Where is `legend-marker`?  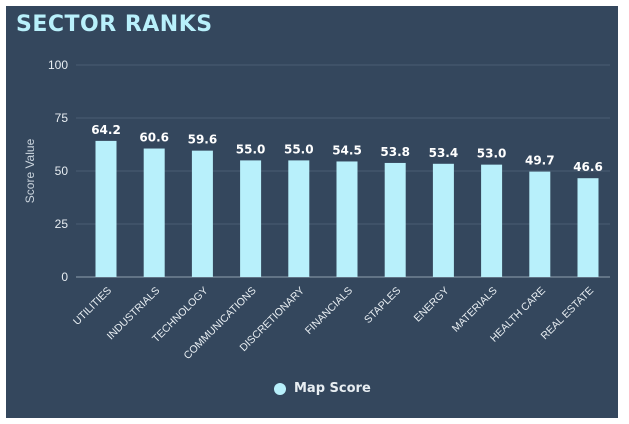
legend-marker is located at coordinates (280, 388).